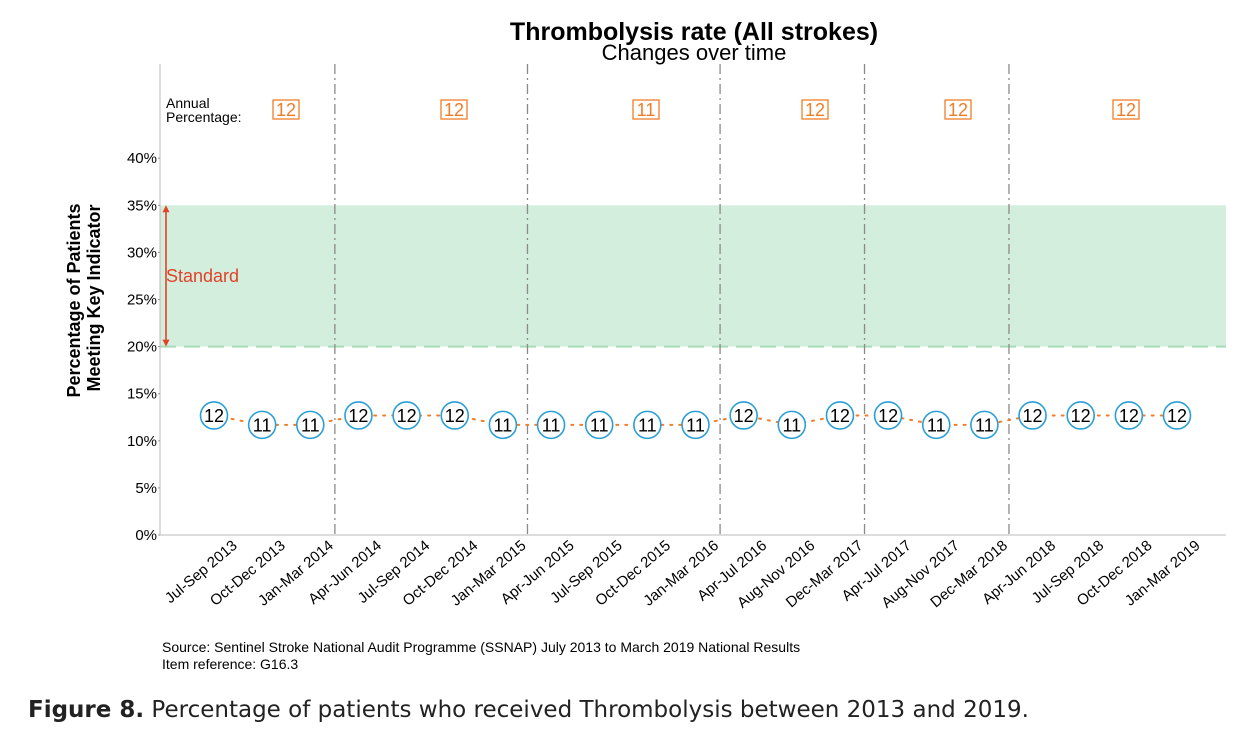 Image resolution: width=1241 pixels, height=749 pixels. What do you see at coordinates (146, 535) in the screenshot?
I see `y-tick-label: 0%` at bounding box center [146, 535].